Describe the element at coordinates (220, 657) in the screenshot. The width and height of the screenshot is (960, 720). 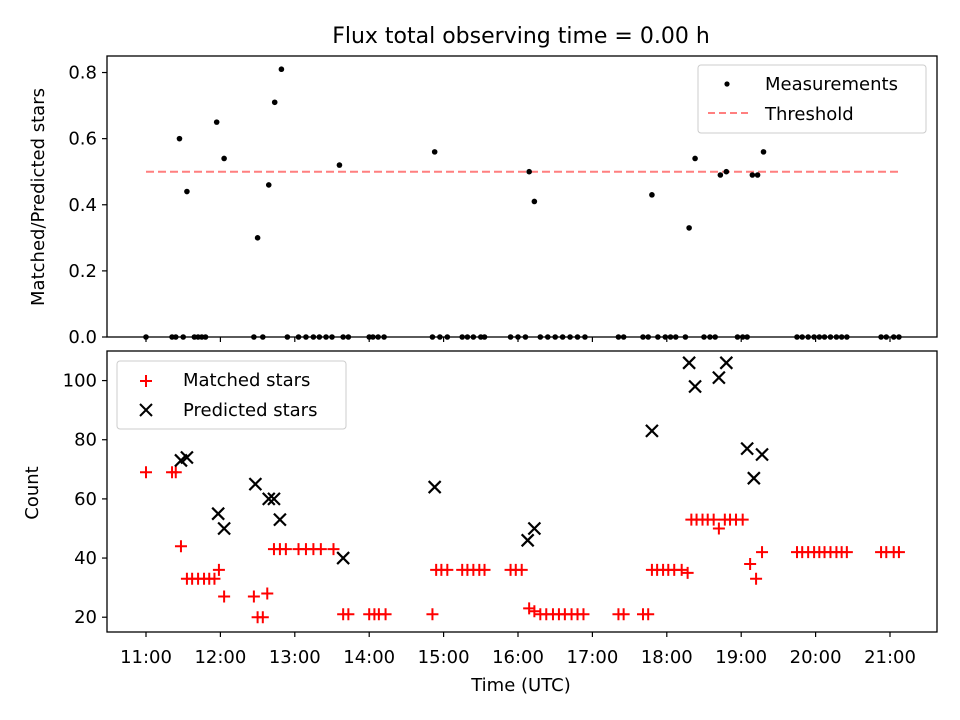
I see `x-tick-label: 12:00` at that location.